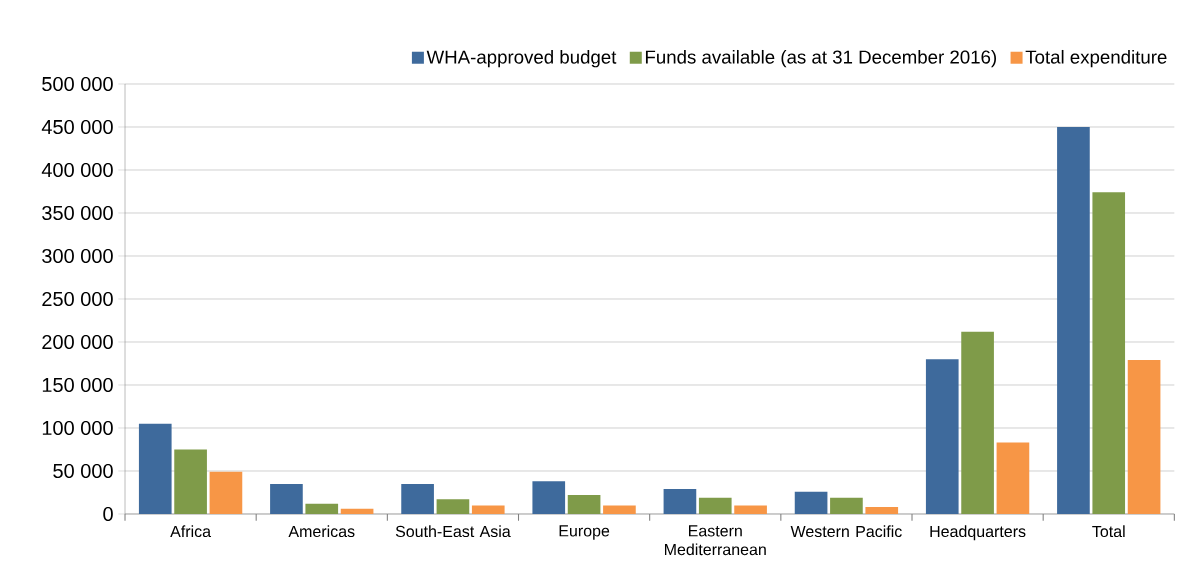 The width and height of the screenshot is (1184, 577). I want to click on y-tick-label: 250 000, so click(77, 299).